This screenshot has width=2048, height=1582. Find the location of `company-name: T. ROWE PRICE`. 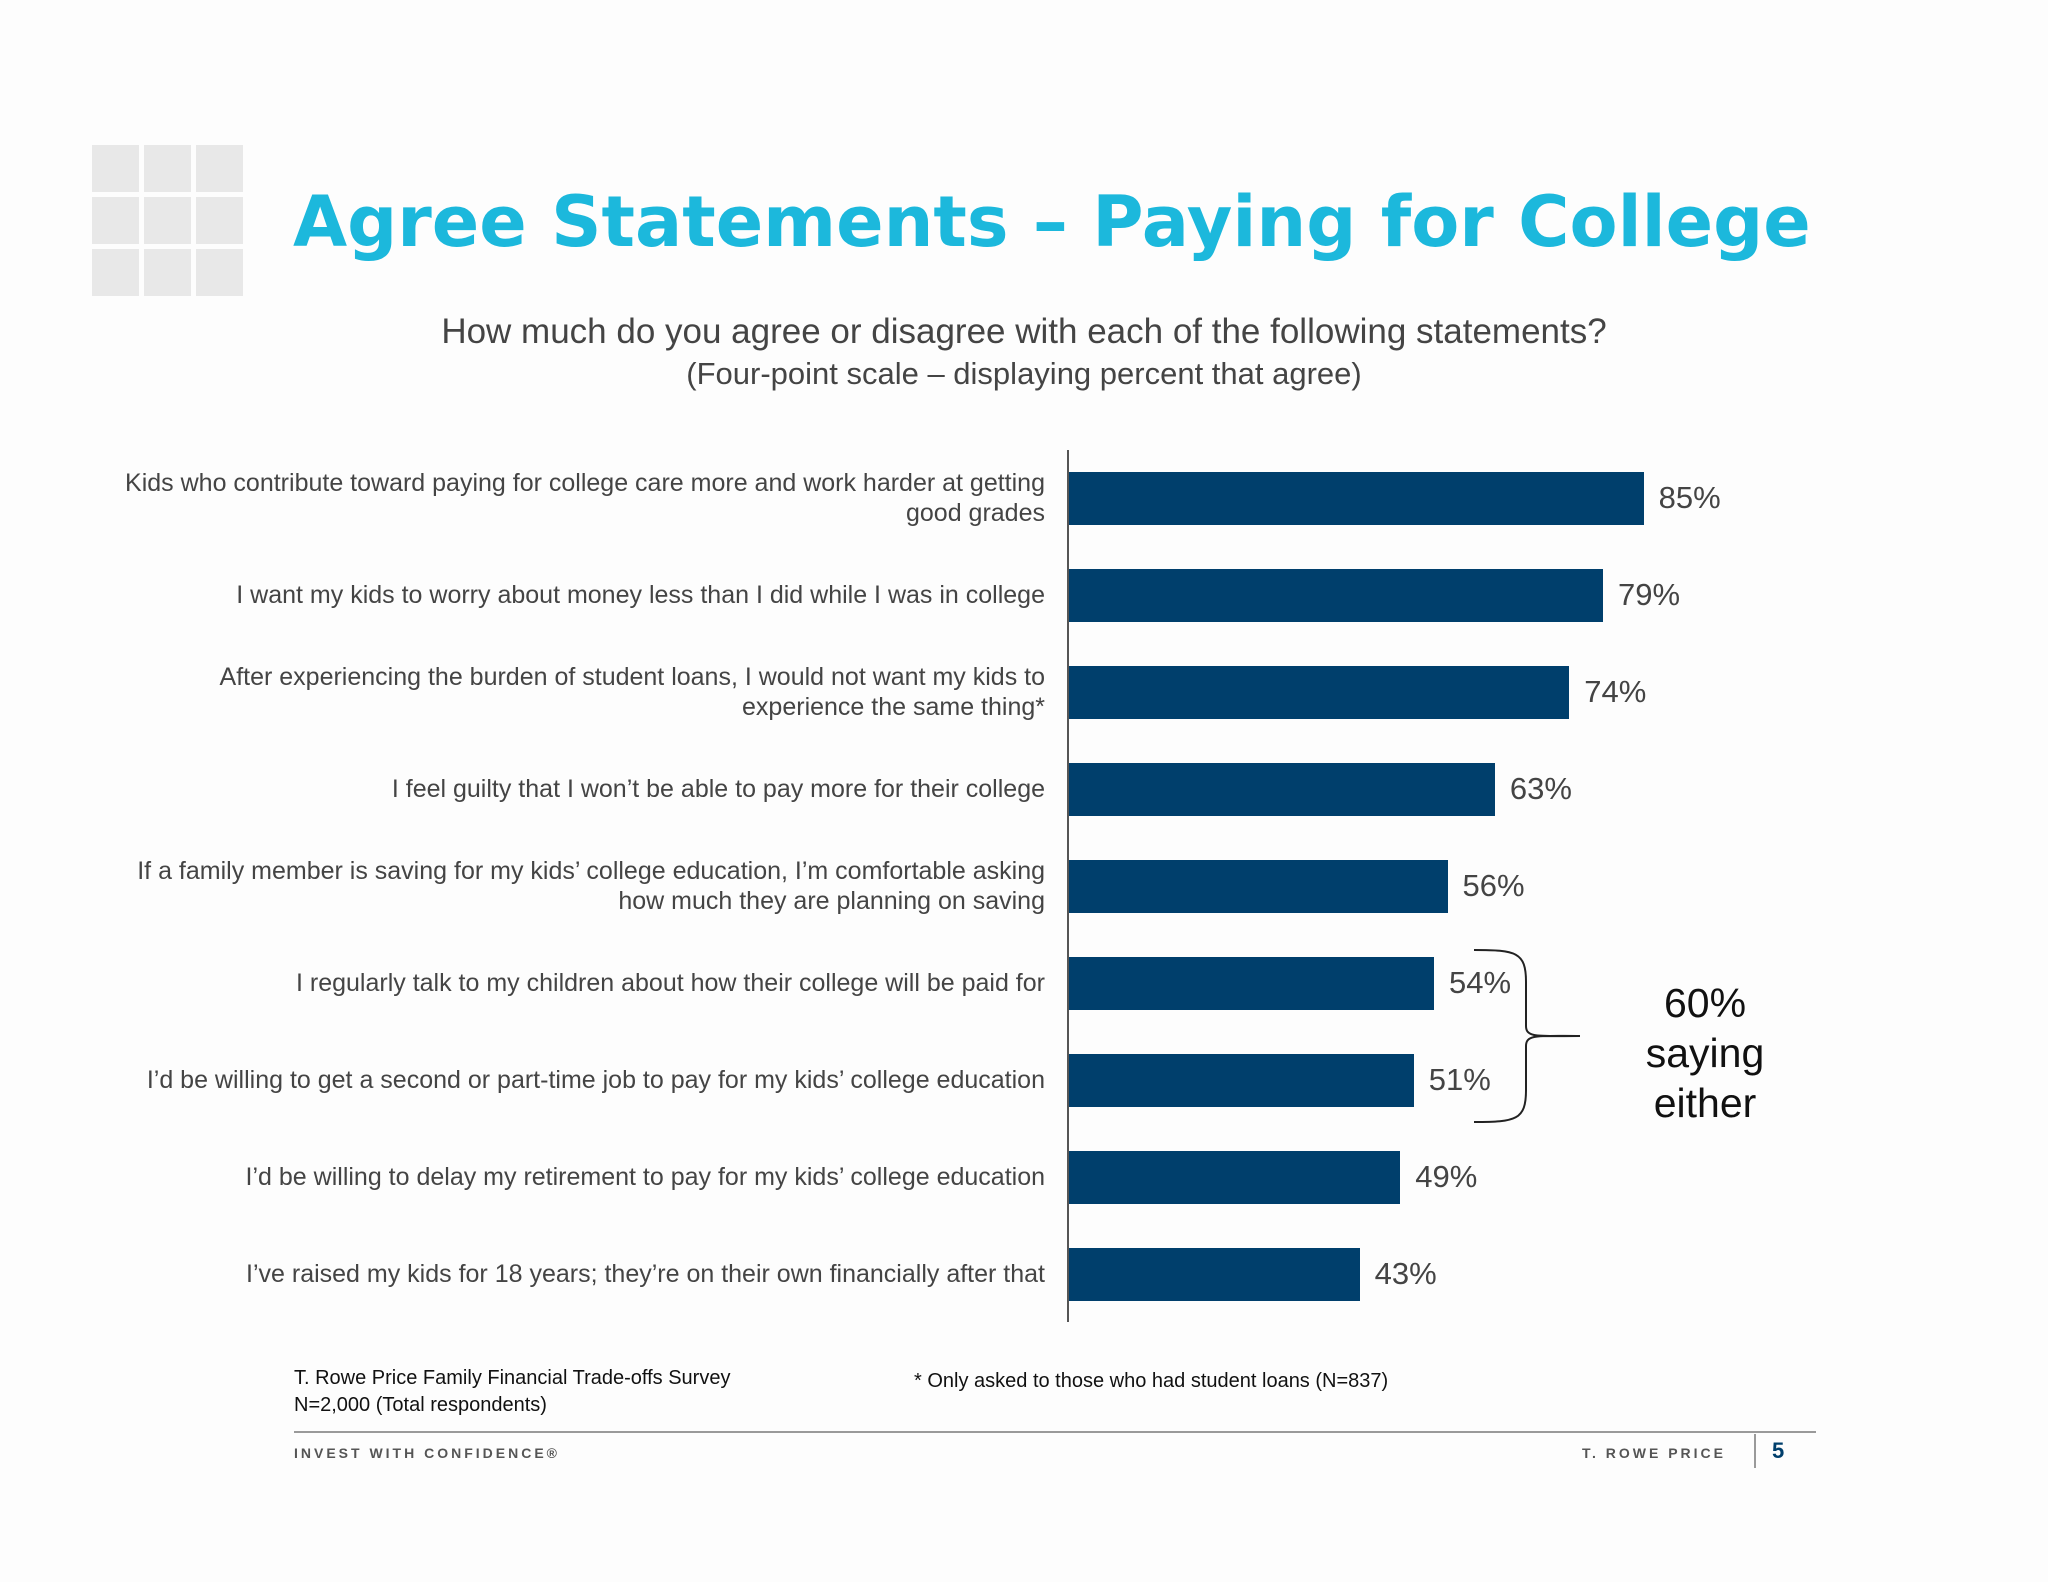

company-name: T. ROWE PRICE is located at coordinates (1653, 1453).